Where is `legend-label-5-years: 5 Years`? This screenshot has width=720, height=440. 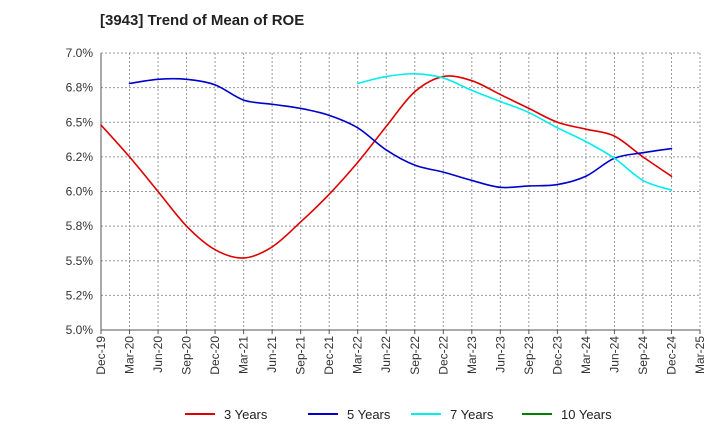 legend-label-5-years: 5 Years is located at coordinates (369, 414).